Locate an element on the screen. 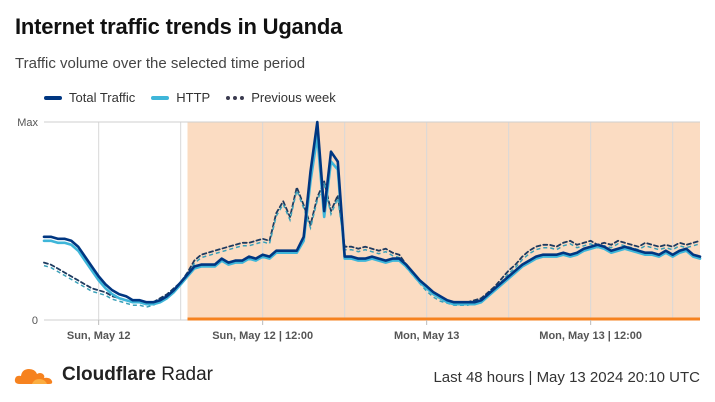 This screenshot has height=402, width=715. x-tick-label: Mon, May 13 | 12:00 is located at coordinates (590, 336).